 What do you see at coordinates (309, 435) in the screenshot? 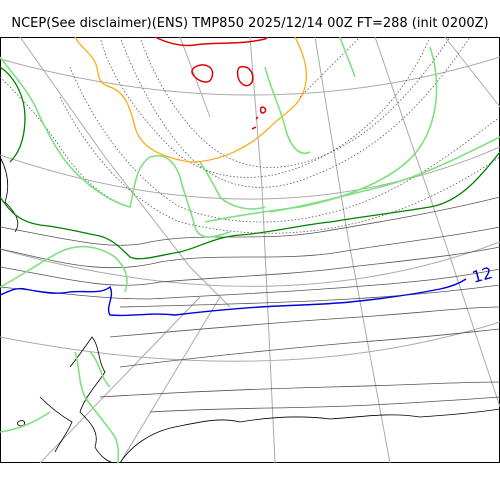
I see `coastline-pacific` at bounding box center [309, 435].